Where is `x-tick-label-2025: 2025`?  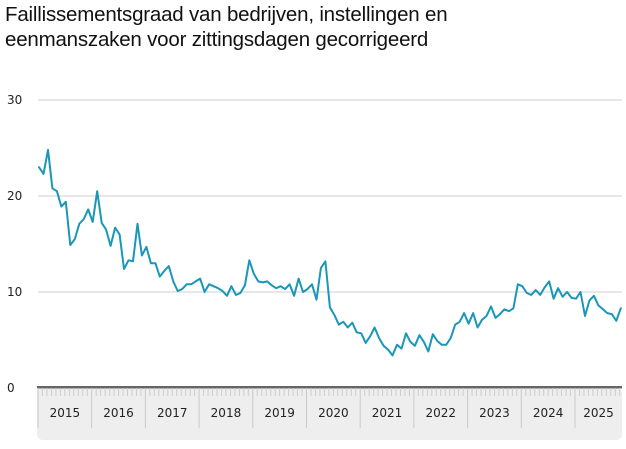
x-tick-label-2025: 2025 is located at coordinates (598, 413).